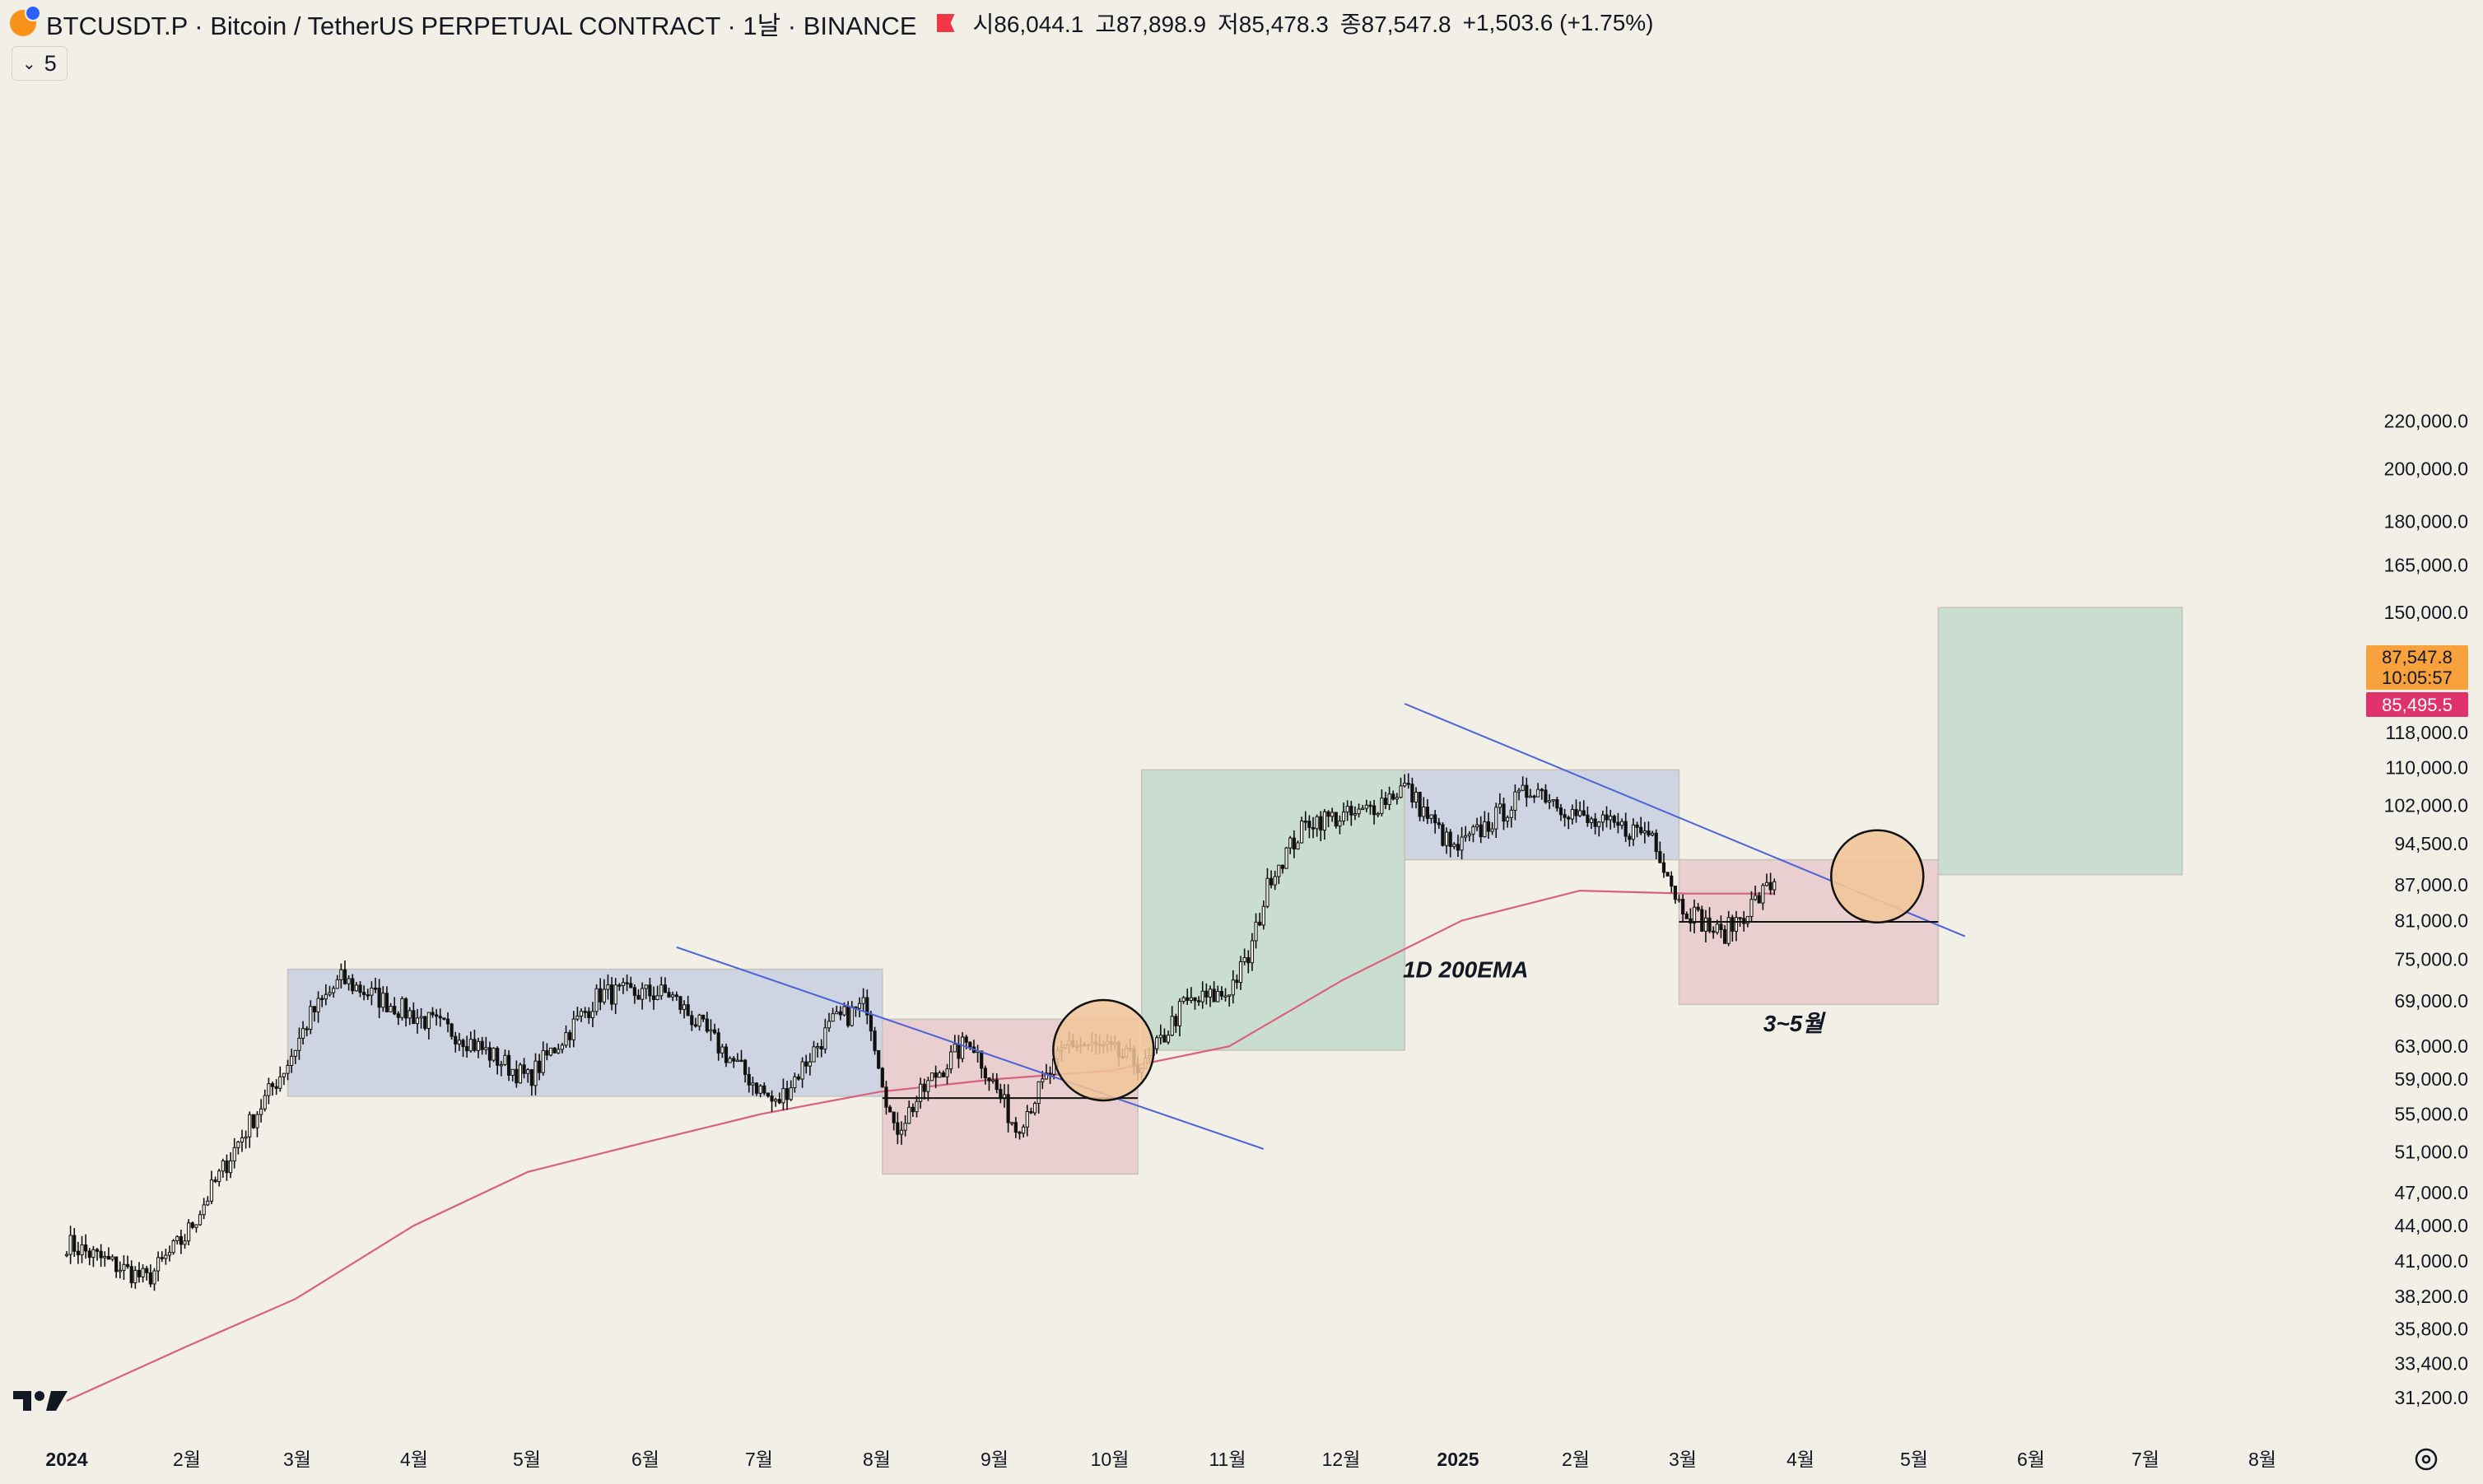  I want to click on flag-icon, so click(945, 23).